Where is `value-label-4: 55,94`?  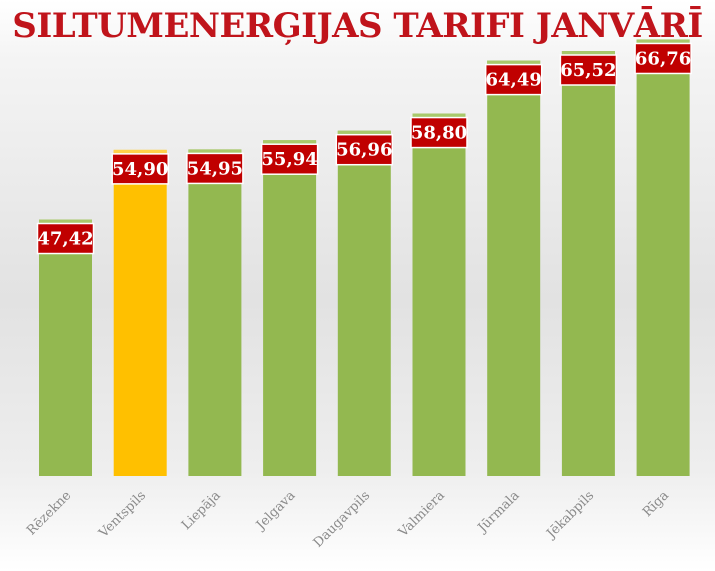 value-label-4: 55,94 is located at coordinates (289, 159).